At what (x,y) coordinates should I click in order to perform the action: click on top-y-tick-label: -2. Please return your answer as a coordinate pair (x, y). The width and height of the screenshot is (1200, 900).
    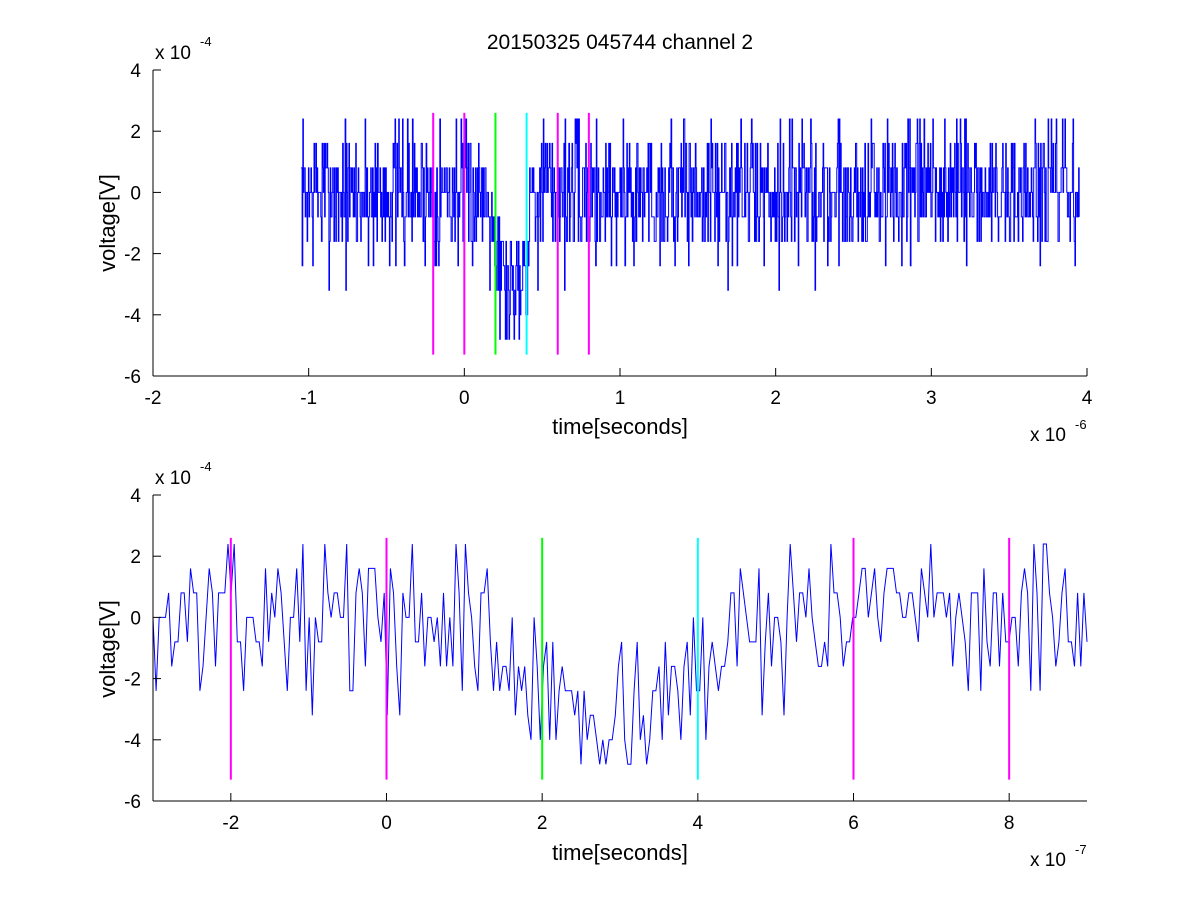
    Looking at the image, I should click on (132, 255).